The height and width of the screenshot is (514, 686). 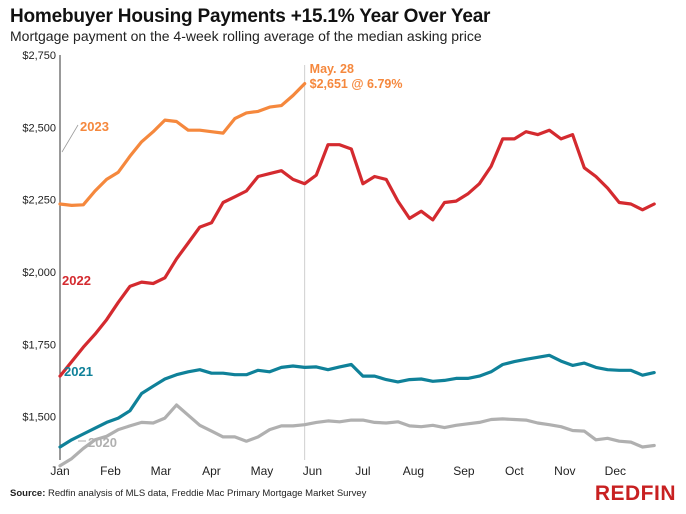 I want to click on series-label-2022: 2022, so click(x=76, y=280).